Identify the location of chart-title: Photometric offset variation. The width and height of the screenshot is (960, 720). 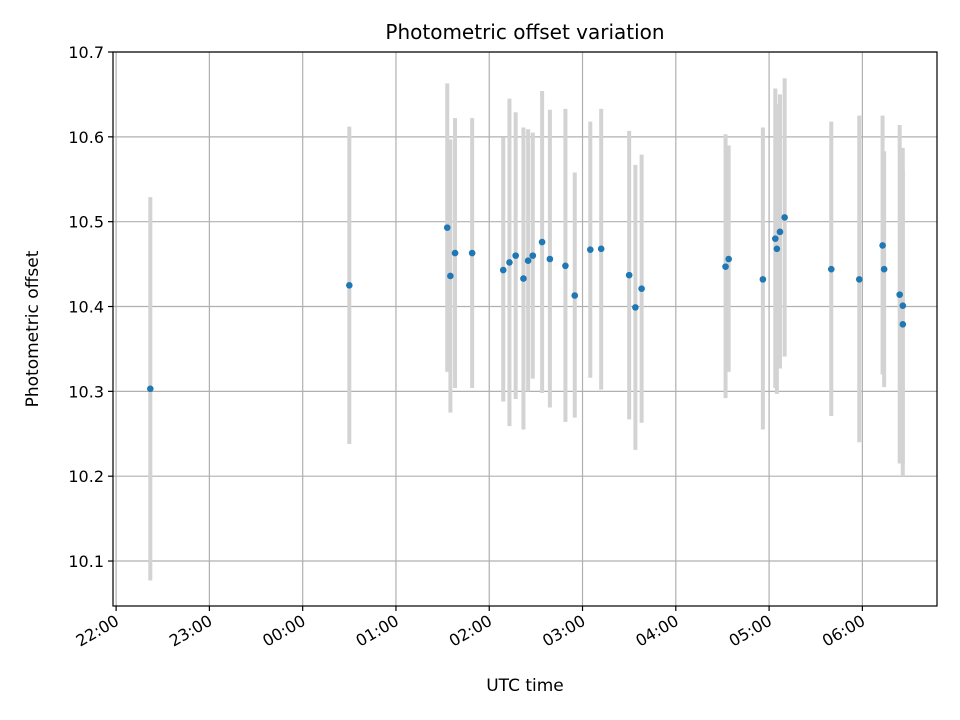
(524, 32).